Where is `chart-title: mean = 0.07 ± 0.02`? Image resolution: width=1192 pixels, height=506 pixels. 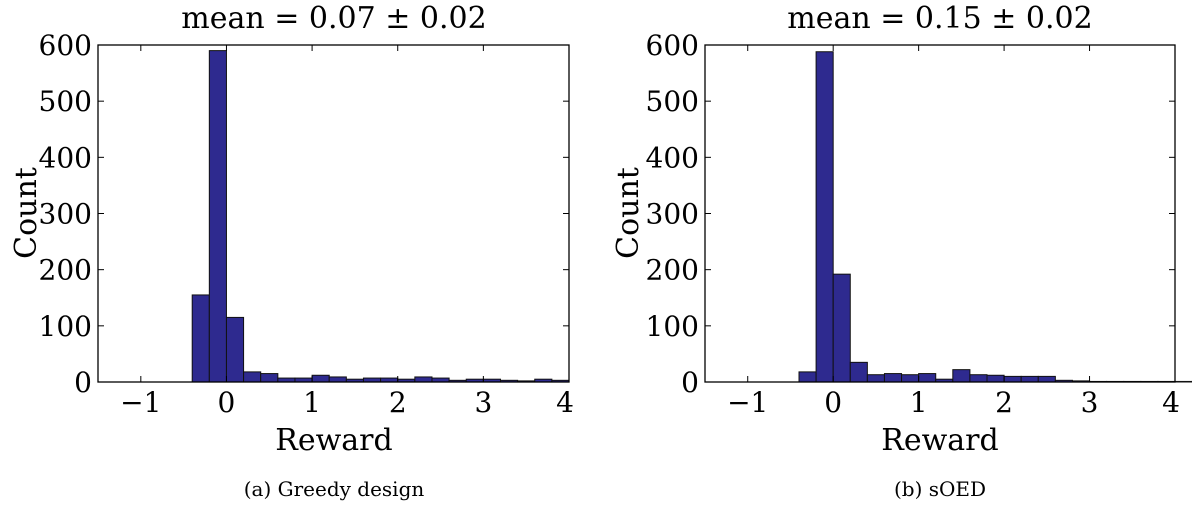 chart-title: mean = 0.07 ± 0.02 is located at coordinates (333, 18).